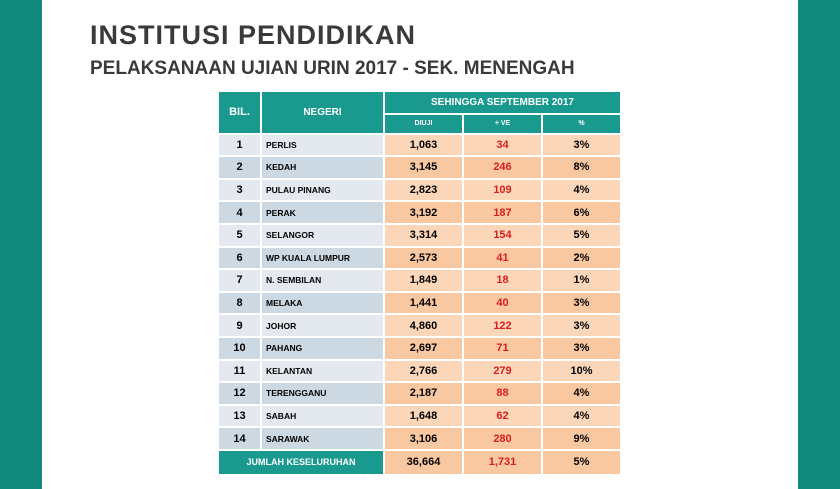  Describe the element at coordinates (581, 258) in the screenshot. I see `cell: 2%` at that location.